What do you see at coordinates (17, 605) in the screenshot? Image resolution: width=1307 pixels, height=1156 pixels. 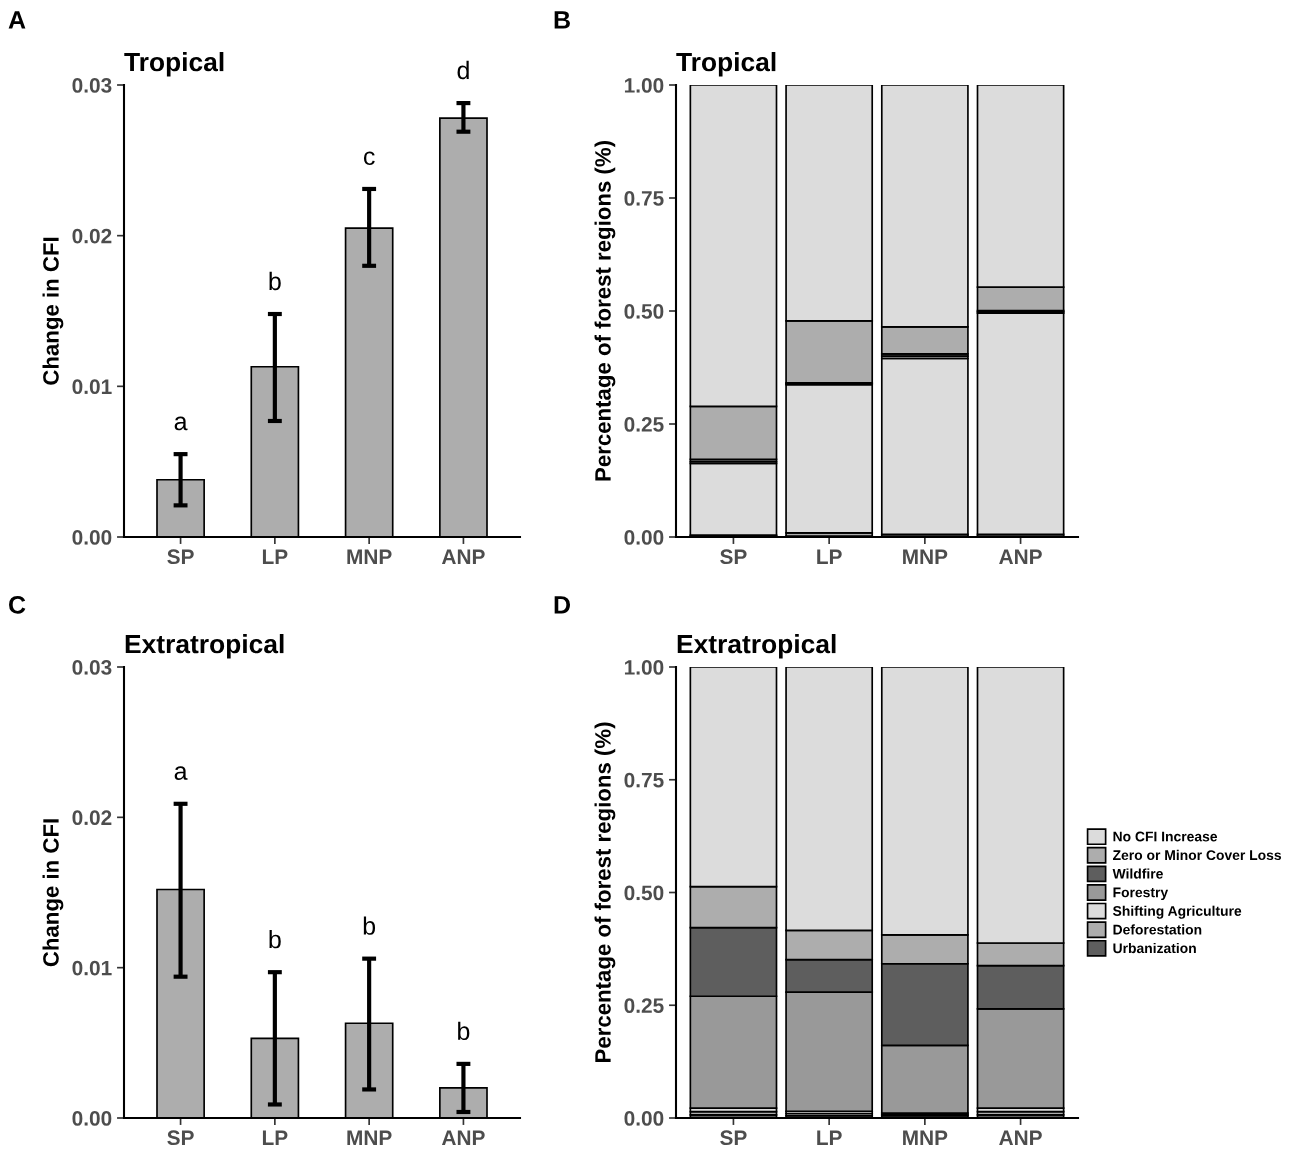 I see `text: C` at bounding box center [17, 605].